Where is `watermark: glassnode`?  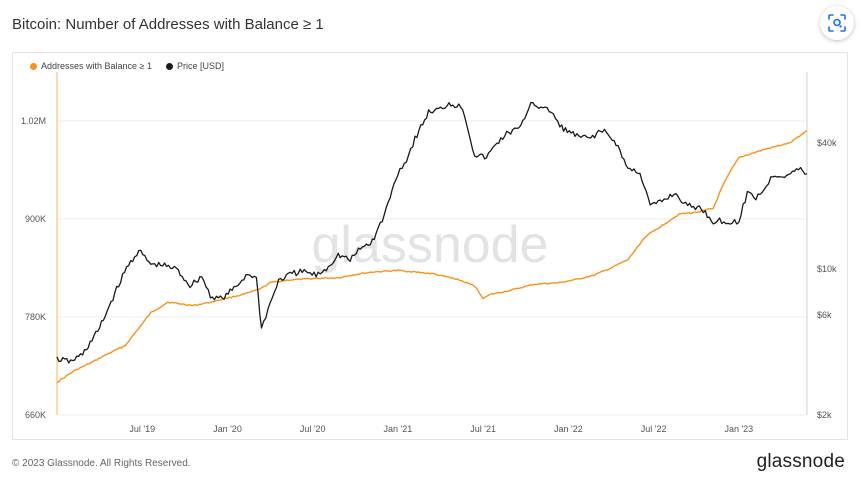 watermark: glassnode is located at coordinates (429, 245).